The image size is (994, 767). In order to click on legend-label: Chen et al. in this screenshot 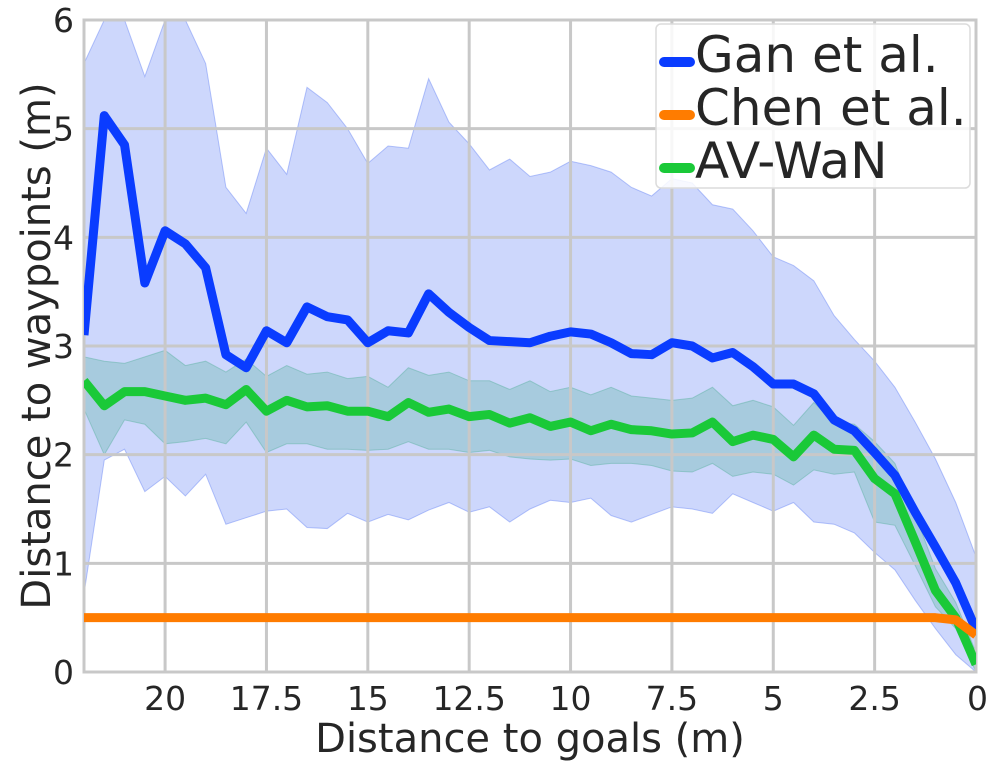, I will do `click(831, 108)`.